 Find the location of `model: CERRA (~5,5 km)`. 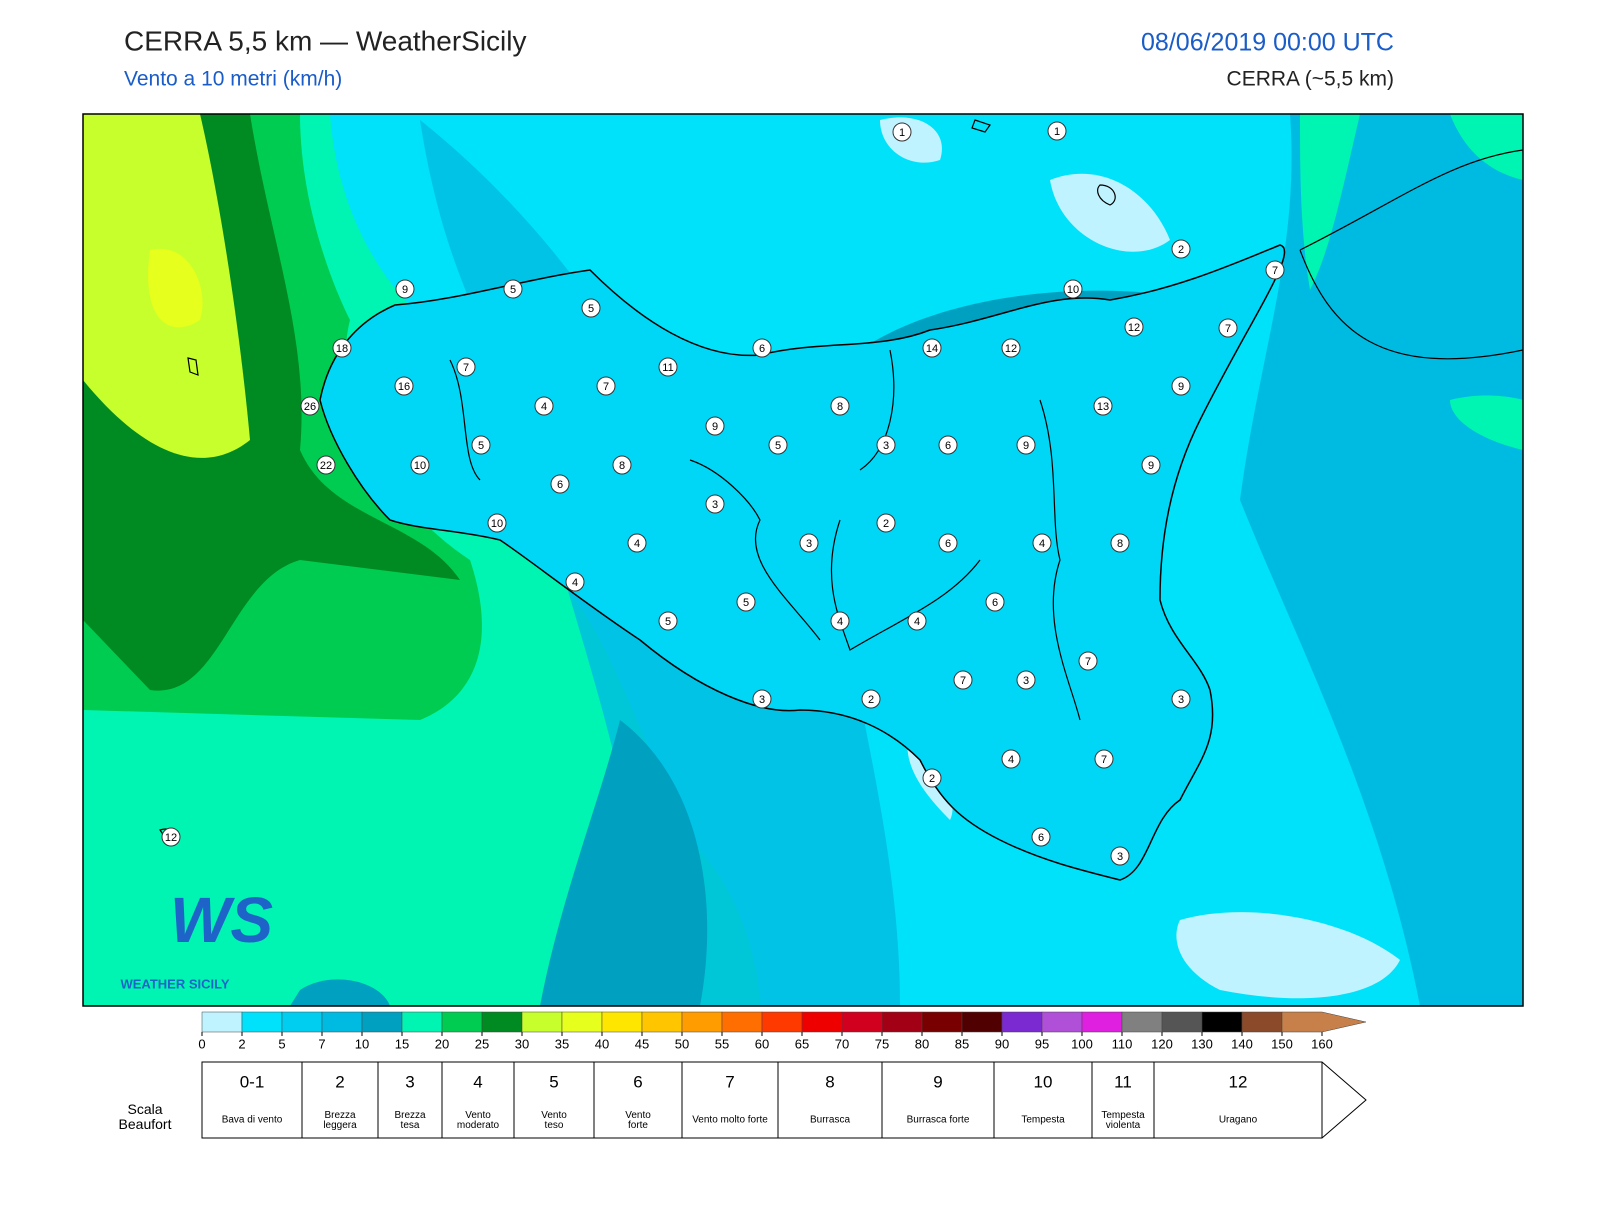

model: CERRA (~5,5 km) is located at coordinates (1310, 79).